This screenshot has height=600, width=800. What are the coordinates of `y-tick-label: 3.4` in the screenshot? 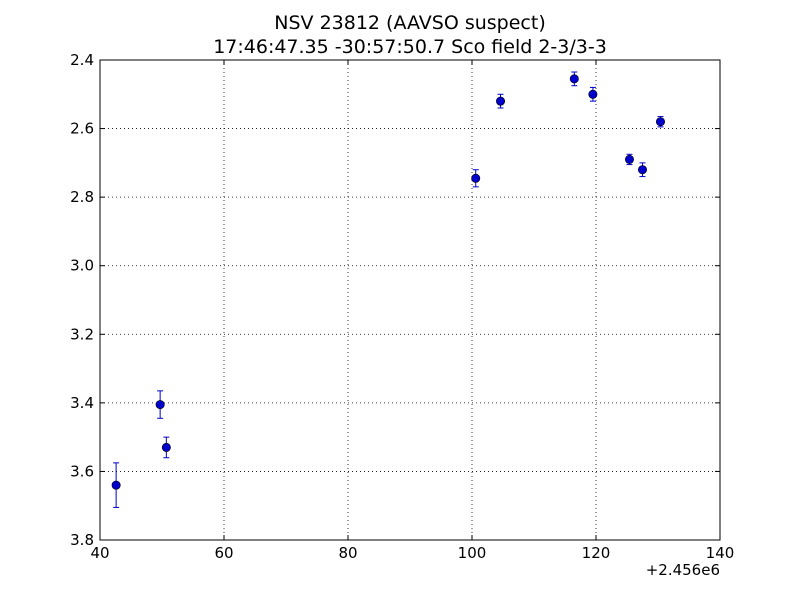 It's located at (82, 403).